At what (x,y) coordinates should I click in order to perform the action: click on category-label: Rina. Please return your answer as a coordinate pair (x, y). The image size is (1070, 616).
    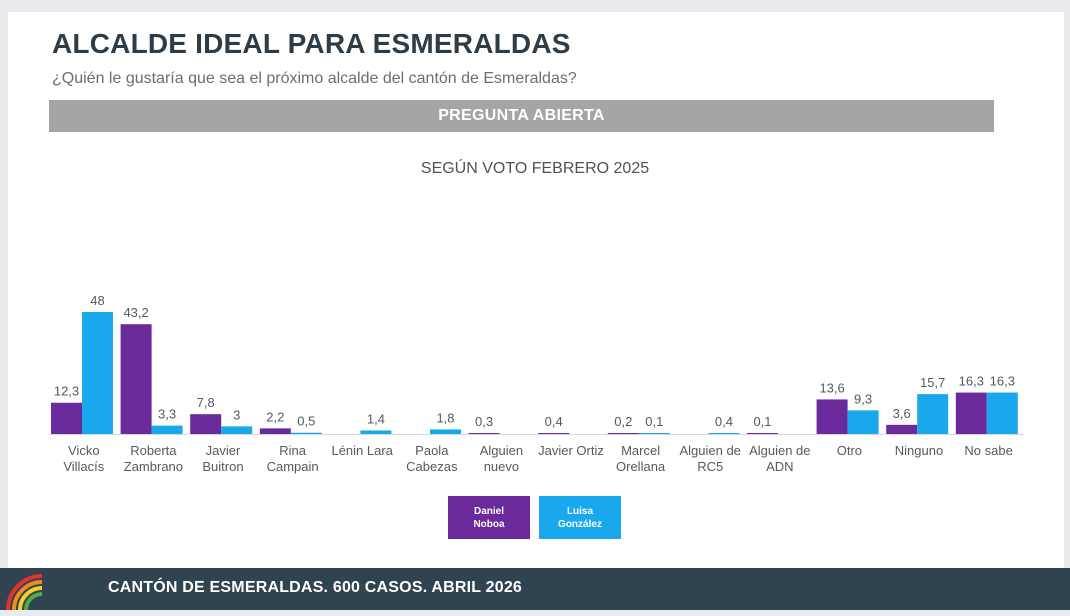
    Looking at the image, I should click on (293, 450).